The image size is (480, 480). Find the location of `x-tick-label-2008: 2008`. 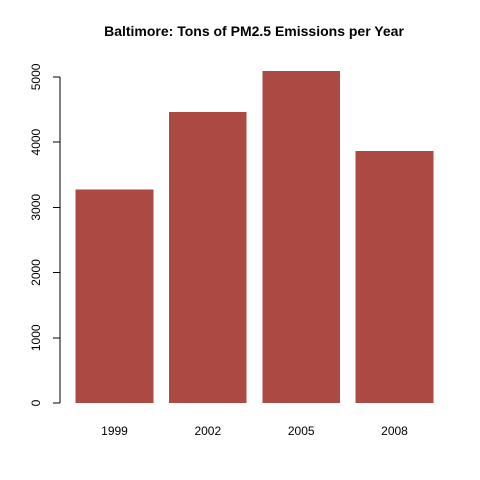

x-tick-label-2008: 2008 is located at coordinates (394, 431).